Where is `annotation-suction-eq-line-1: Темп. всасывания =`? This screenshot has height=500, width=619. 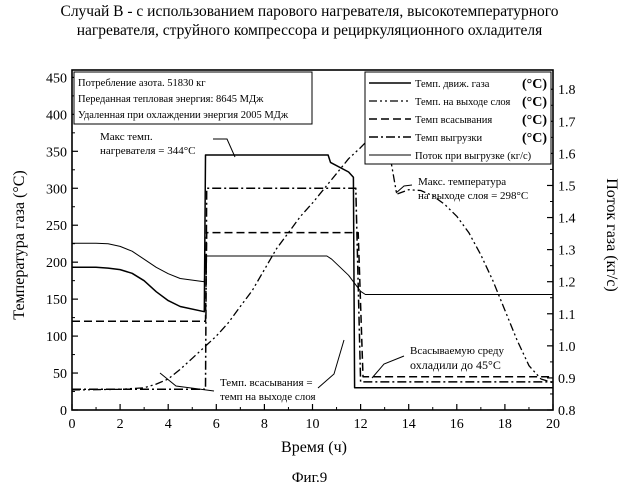 annotation-suction-eq-line-1: Темп. всасывания = is located at coordinates (266, 383).